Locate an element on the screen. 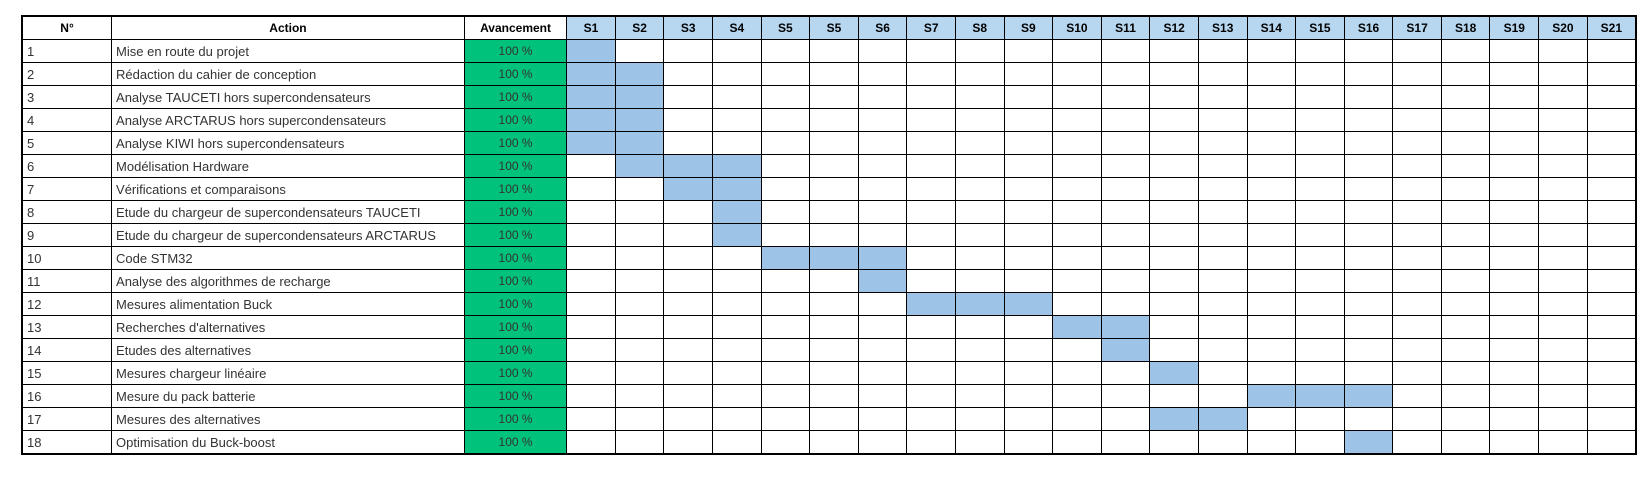 This screenshot has width=1650, height=483. header-week: S11 is located at coordinates (1125, 27).